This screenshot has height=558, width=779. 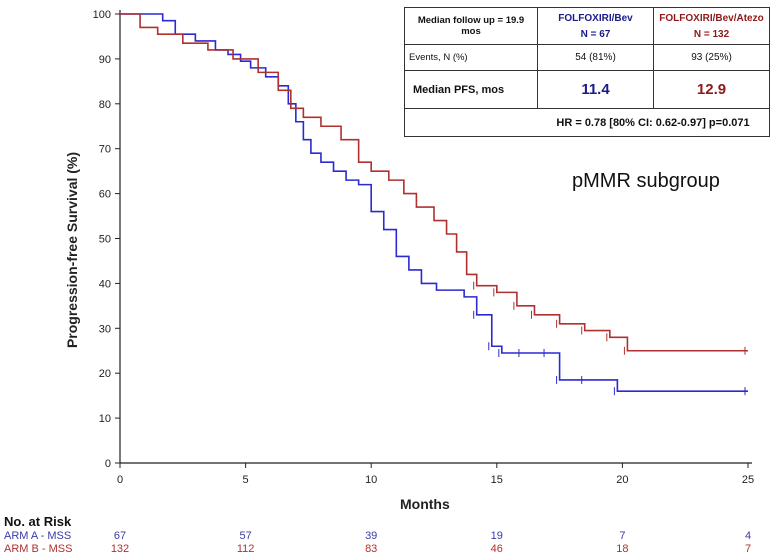 I want to click on y-tick-label: 40, so click(x=105, y=284).